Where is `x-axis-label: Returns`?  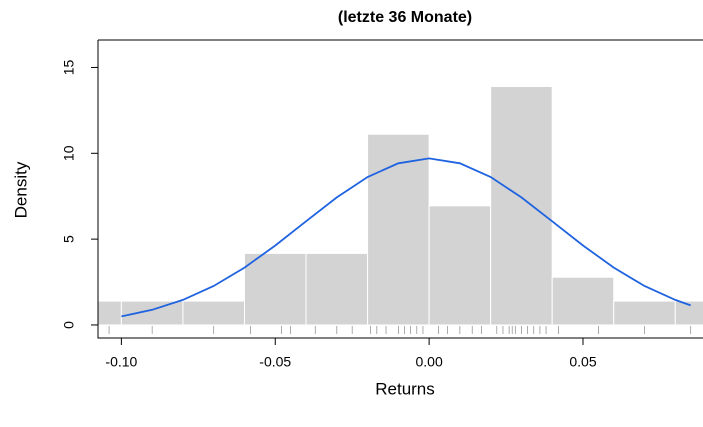
x-axis-label: Returns is located at coordinates (405, 388).